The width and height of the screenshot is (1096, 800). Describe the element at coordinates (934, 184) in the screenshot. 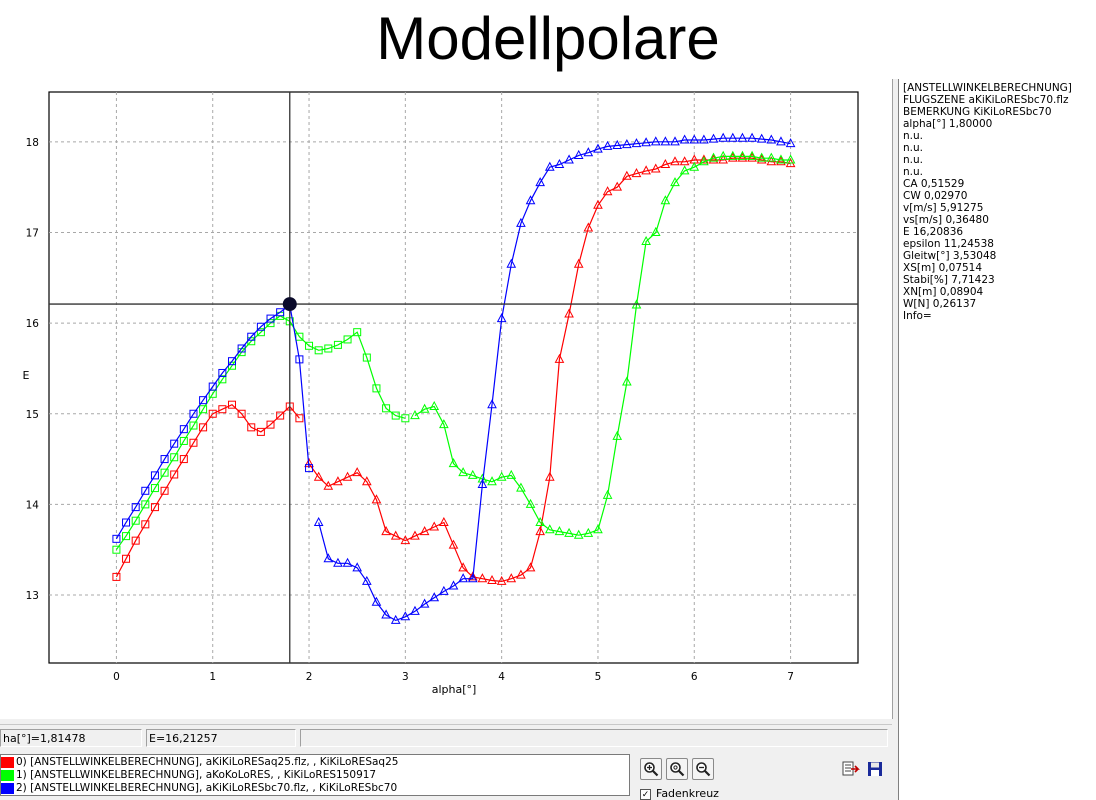

I see `info-line: CA 0,51529` at that location.